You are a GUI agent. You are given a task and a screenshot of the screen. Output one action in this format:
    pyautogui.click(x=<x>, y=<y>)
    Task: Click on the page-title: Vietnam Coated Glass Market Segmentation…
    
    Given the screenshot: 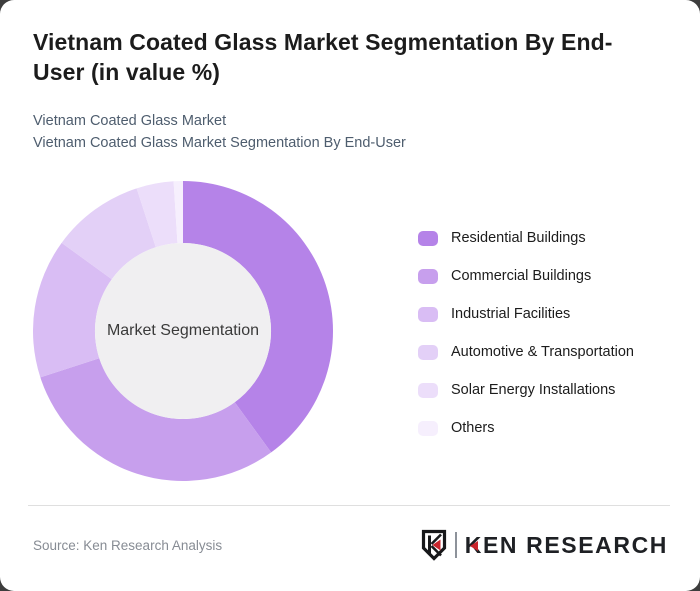 What is the action you would take?
    pyautogui.click(x=323, y=57)
    